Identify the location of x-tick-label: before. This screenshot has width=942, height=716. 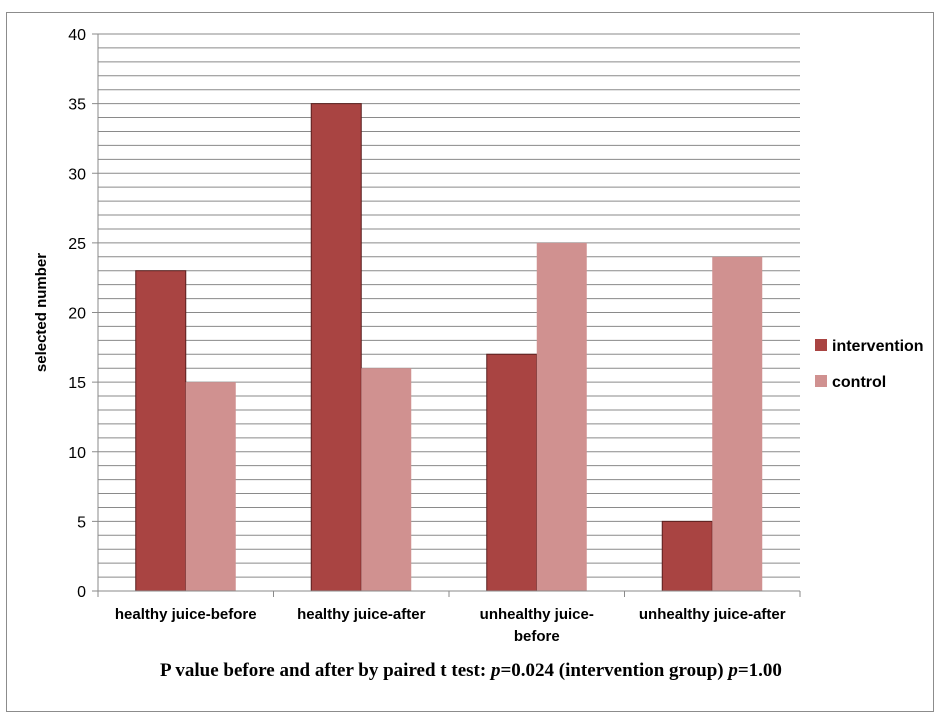
(537, 636).